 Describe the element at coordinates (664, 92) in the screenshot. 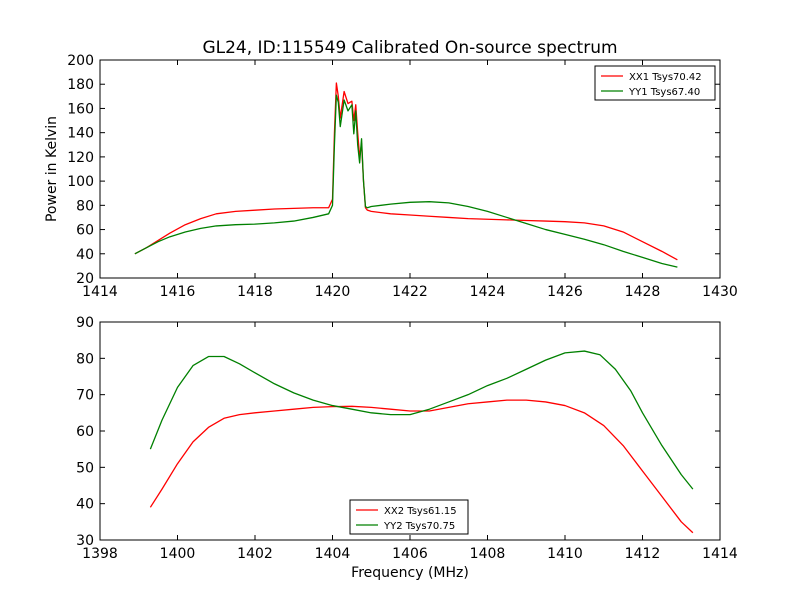

I see `legend-entry-label: YY1 Tsys67.40` at that location.